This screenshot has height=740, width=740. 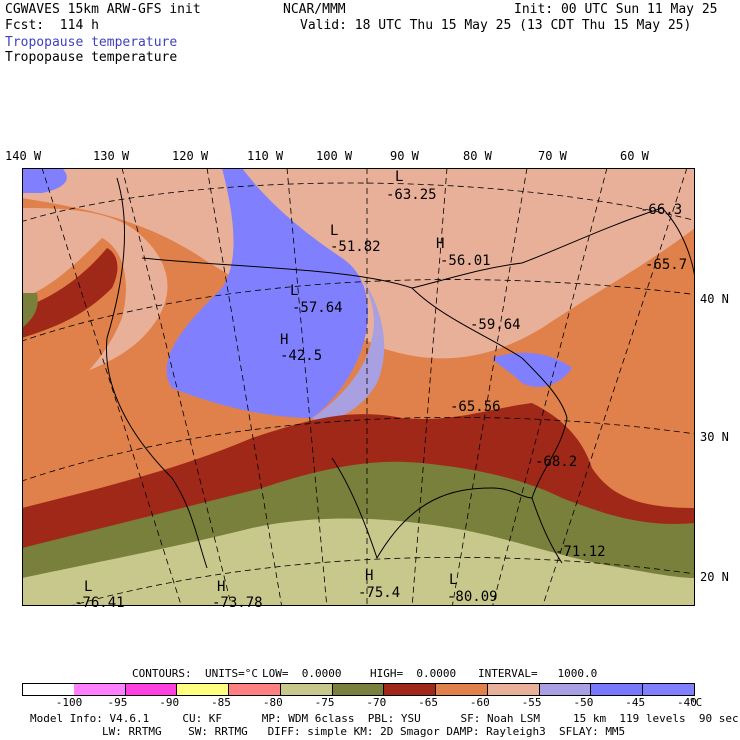 What do you see at coordinates (324, 702) in the screenshot?
I see `color-scale-tick-label: -75` at bounding box center [324, 702].